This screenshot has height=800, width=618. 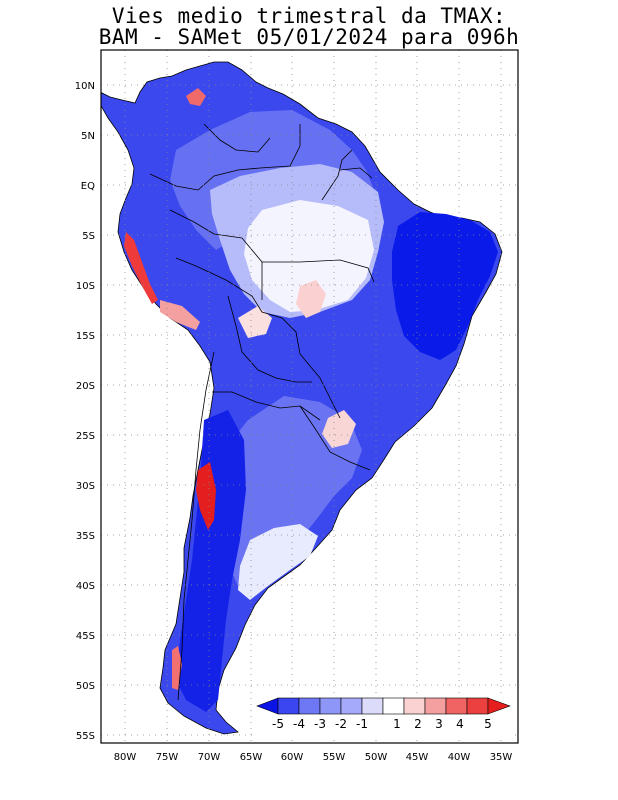 I want to click on lat-tick-label: 50S, so click(x=85, y=686).